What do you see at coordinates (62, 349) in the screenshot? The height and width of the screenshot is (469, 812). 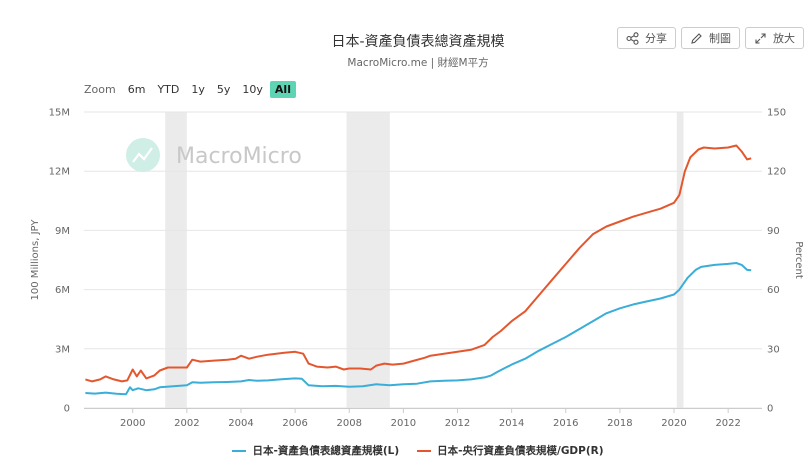 I see `y-left-tick-1: 3M` at bounding box center [62, 349].